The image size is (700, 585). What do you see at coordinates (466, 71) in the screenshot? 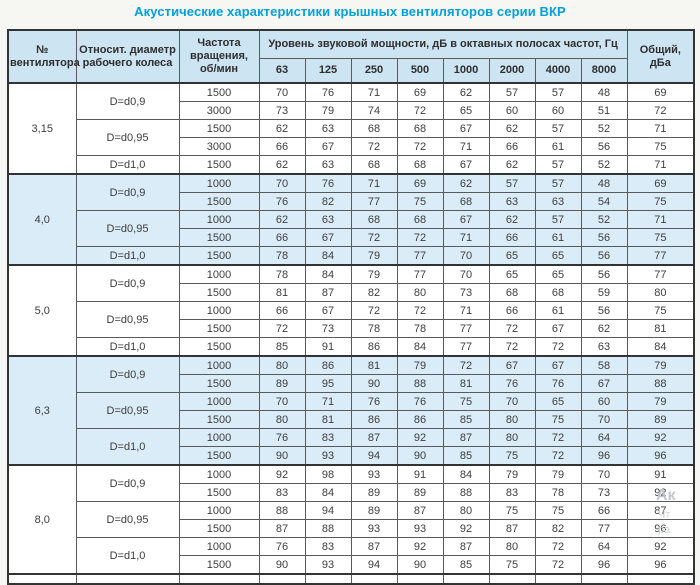
I see `header-octave-band: 1000` at bounding box center [466, 71].